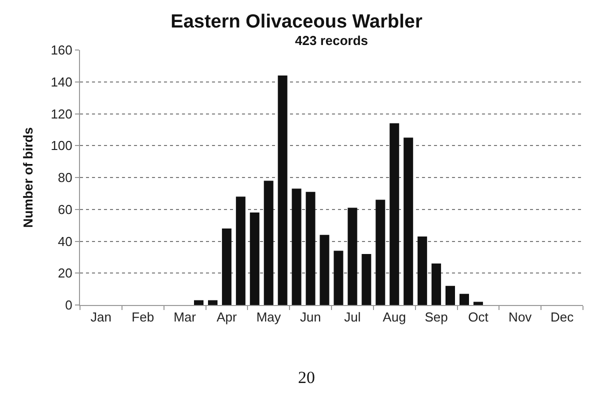  What do you see at coordinates (185, 317) in the screenshot?
I see `x-tick-label: Mar` at bounding box center [185, 317].